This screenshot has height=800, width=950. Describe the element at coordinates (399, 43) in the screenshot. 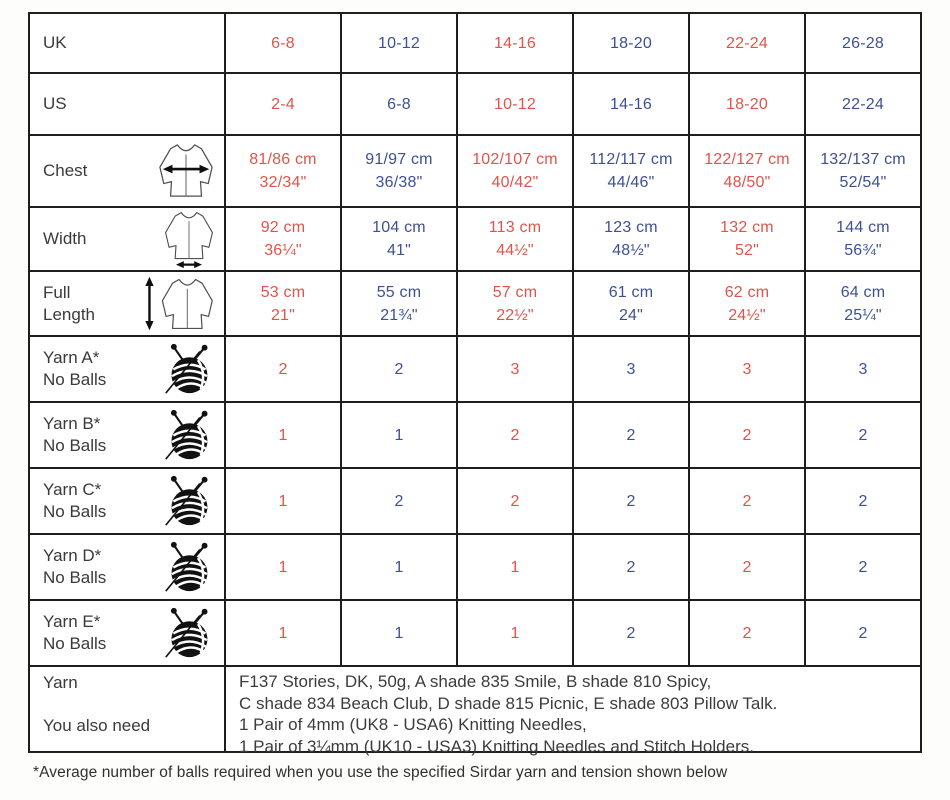

I see `cell-line1: 10-12` at that location.